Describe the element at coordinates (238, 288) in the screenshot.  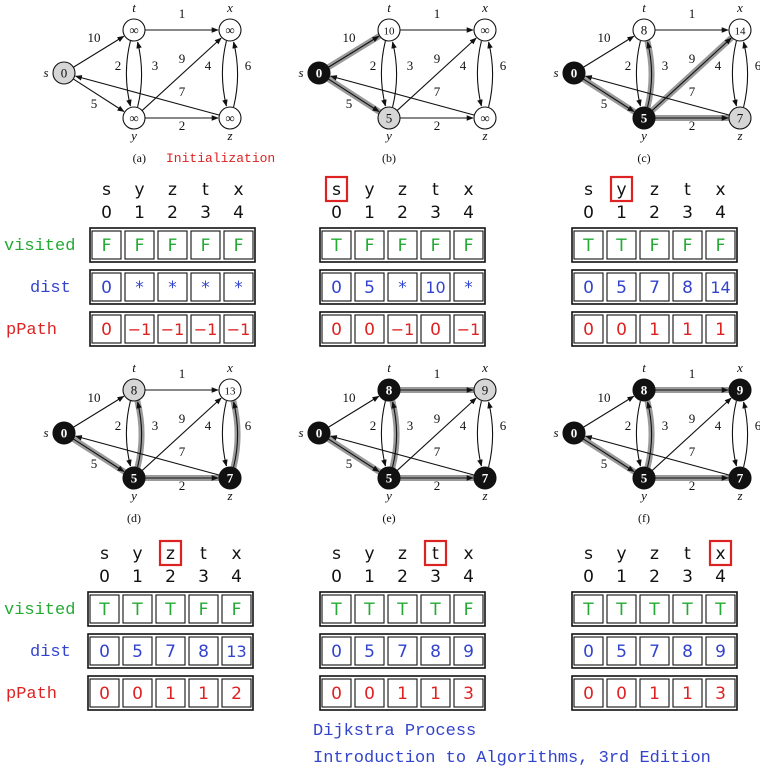
I see `dist-value-4: *` at that location.